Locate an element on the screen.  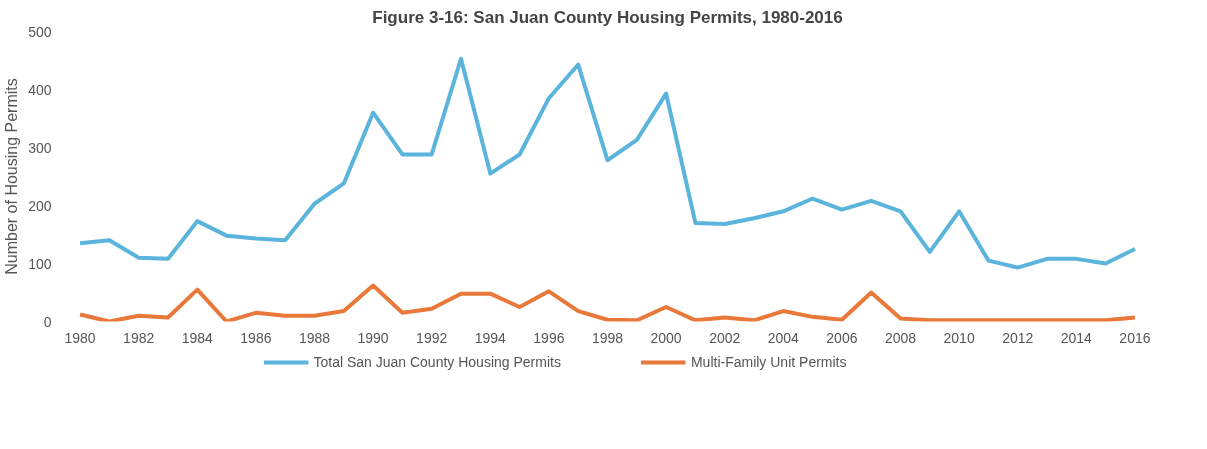
legend-label: Total San Juan County Housing Permits is located at coordinates (437, 362).